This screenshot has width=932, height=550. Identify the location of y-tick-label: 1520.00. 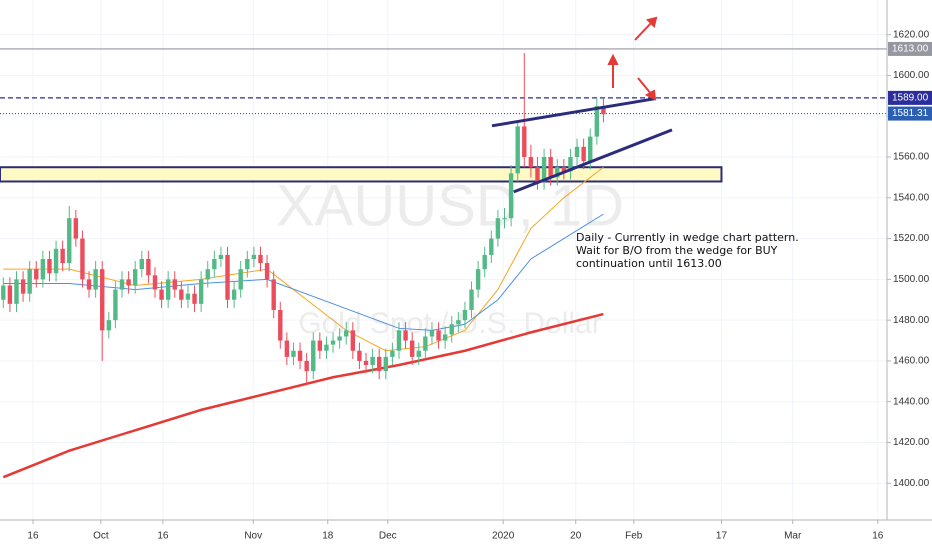
(911, 238).